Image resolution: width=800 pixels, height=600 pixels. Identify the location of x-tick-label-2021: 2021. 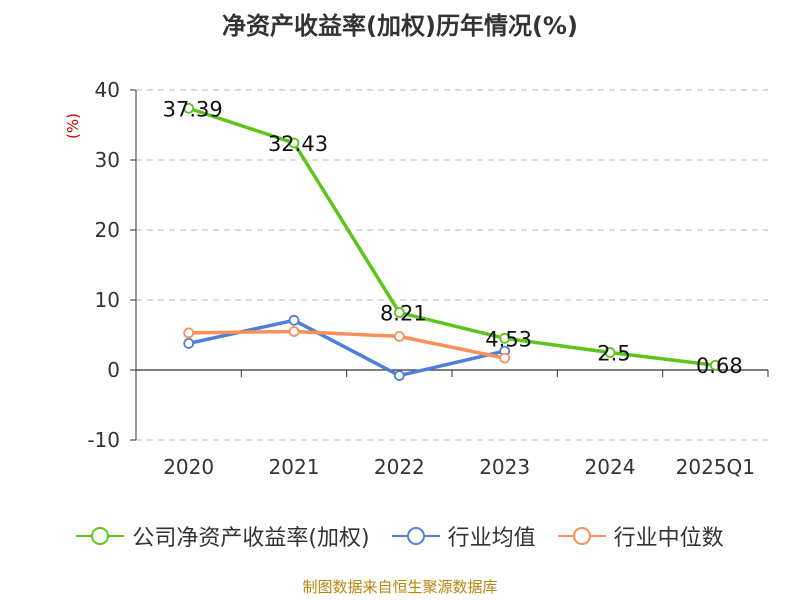
(294, 467).